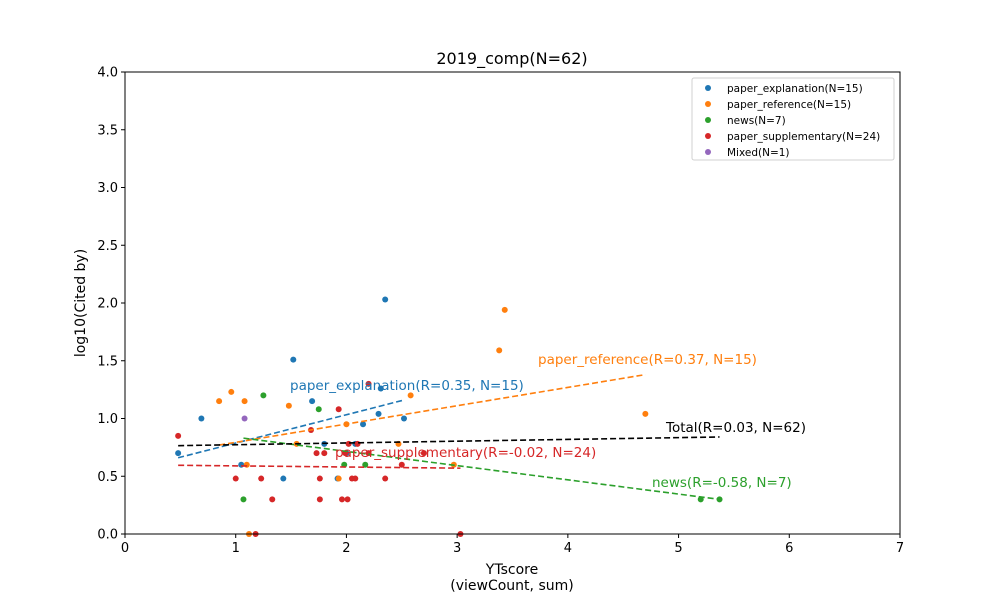  I want to click on y-axis: 0.0 0.5 1.0 1.5 2.0 2.5 3.0 3.5 4.0, so click(111, 304).